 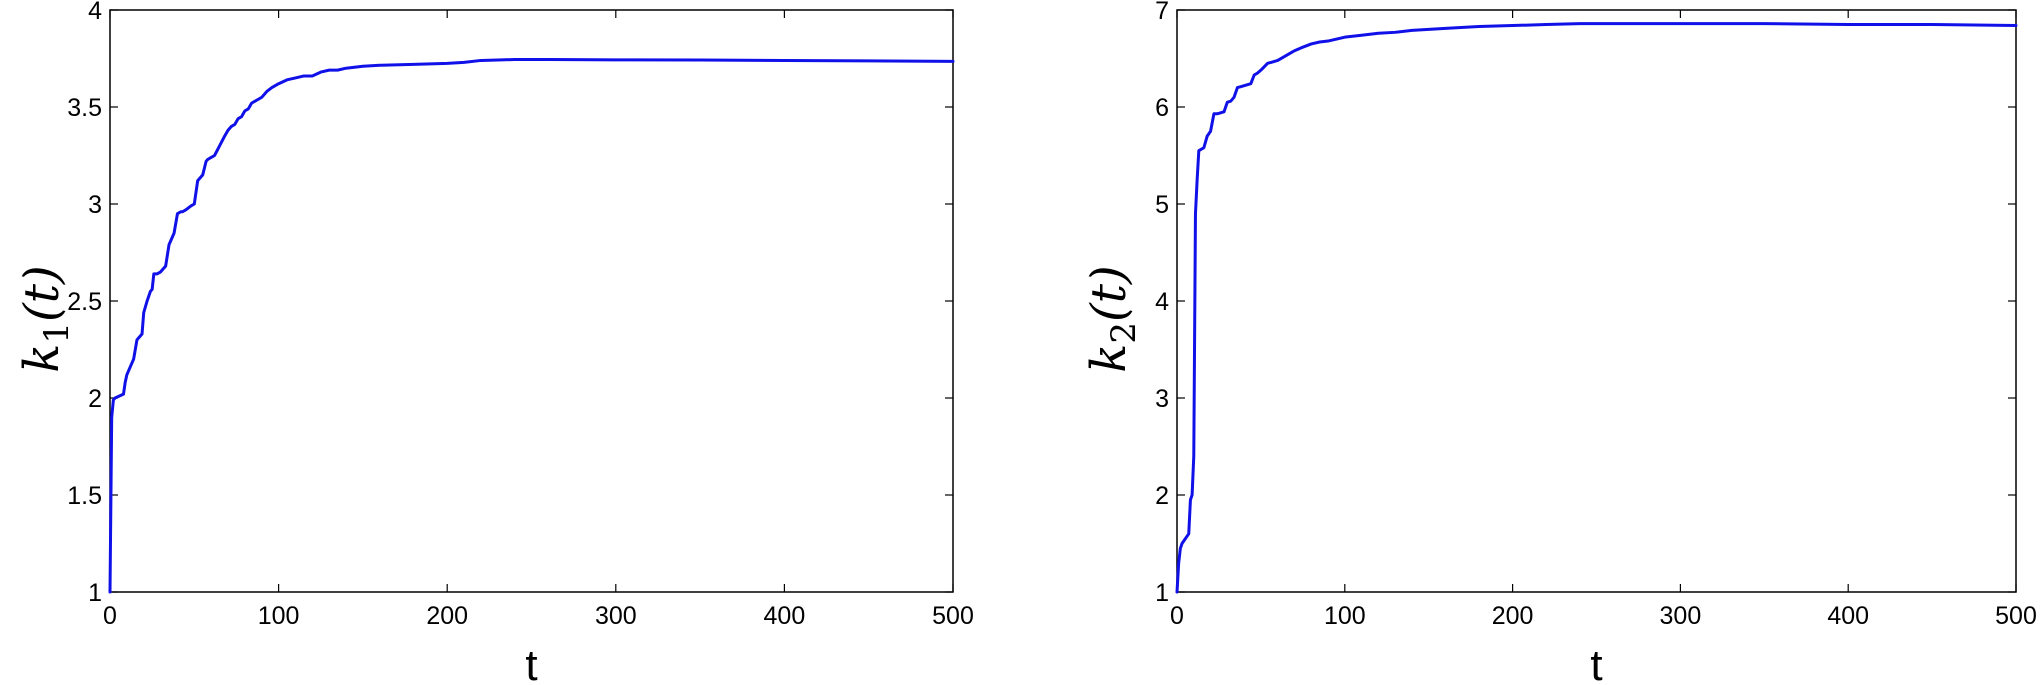 I want to click on y-axis-label: k2(t), so click(x=1112, y=318).